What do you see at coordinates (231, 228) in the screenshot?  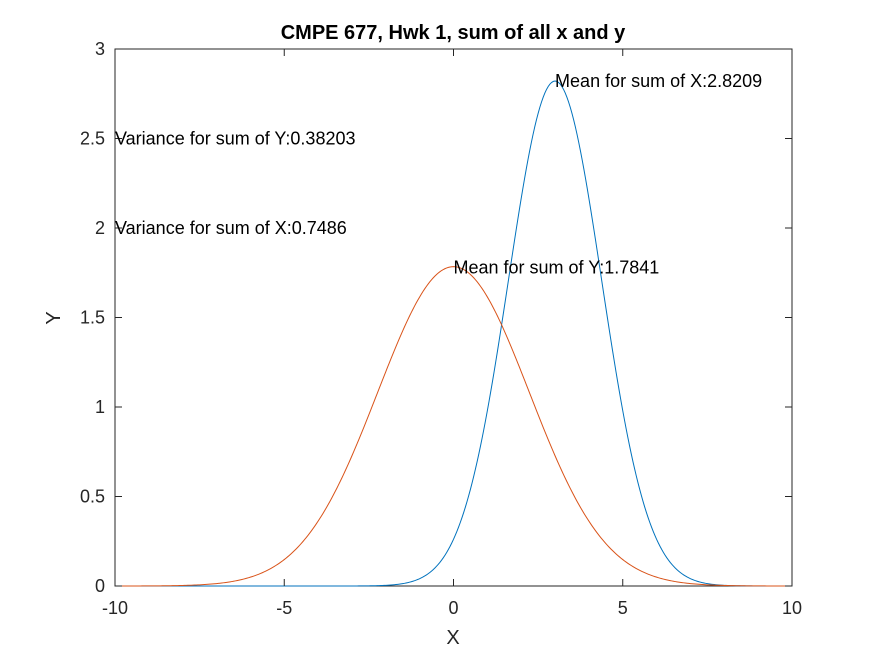 I see `annotation-label: Variance for sum of X:0.7486` at bounding box center [231, 228].